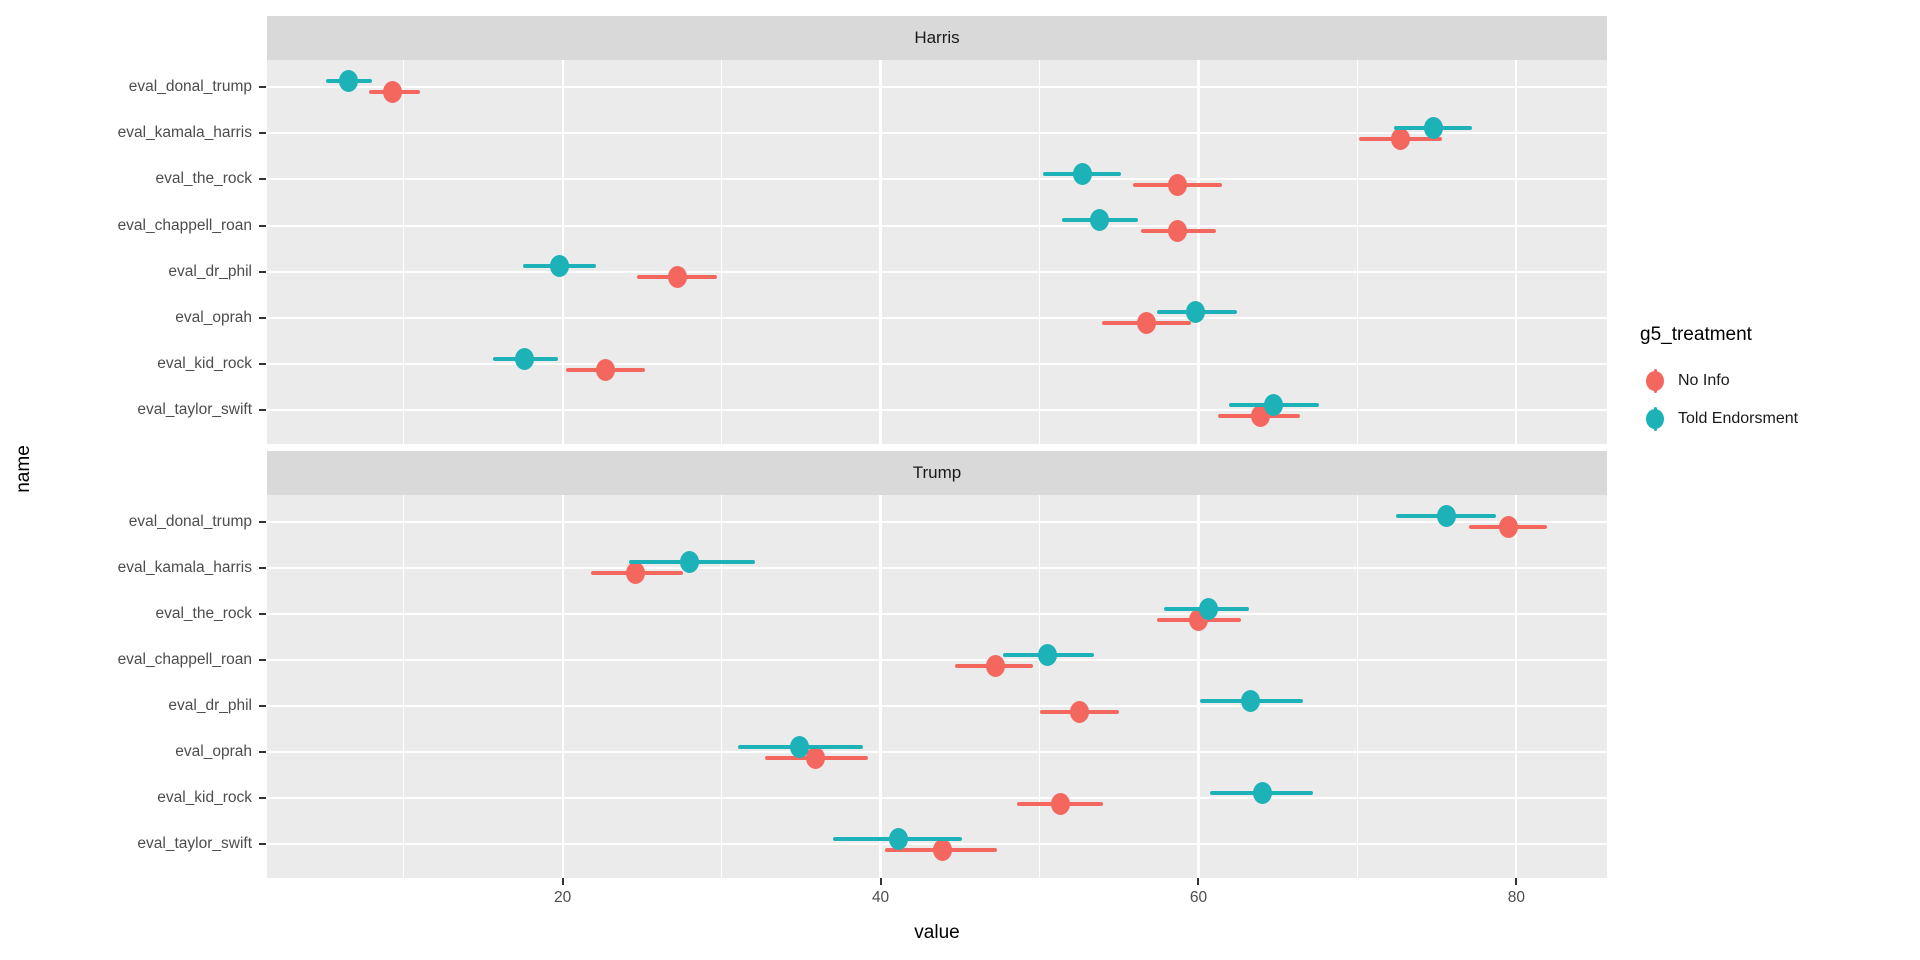  I want to click on facet-strip-trump: Trump, so click(937, 473).